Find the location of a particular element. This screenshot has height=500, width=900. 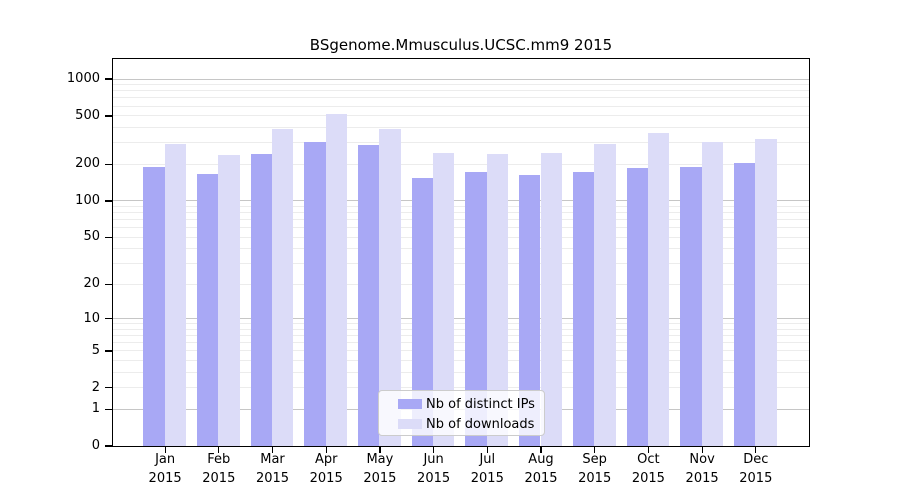

month-label: Feb is located at coordinates (219, 459).